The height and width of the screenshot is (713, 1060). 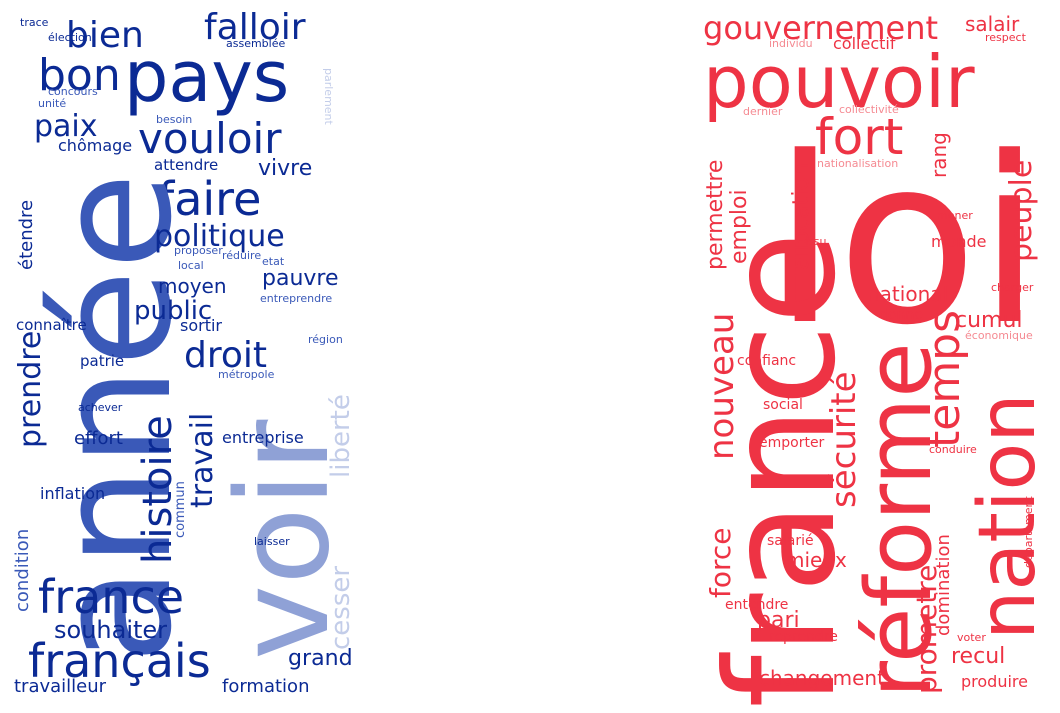 I want to click on cloud-word: pays, so click(x=207, y=77).